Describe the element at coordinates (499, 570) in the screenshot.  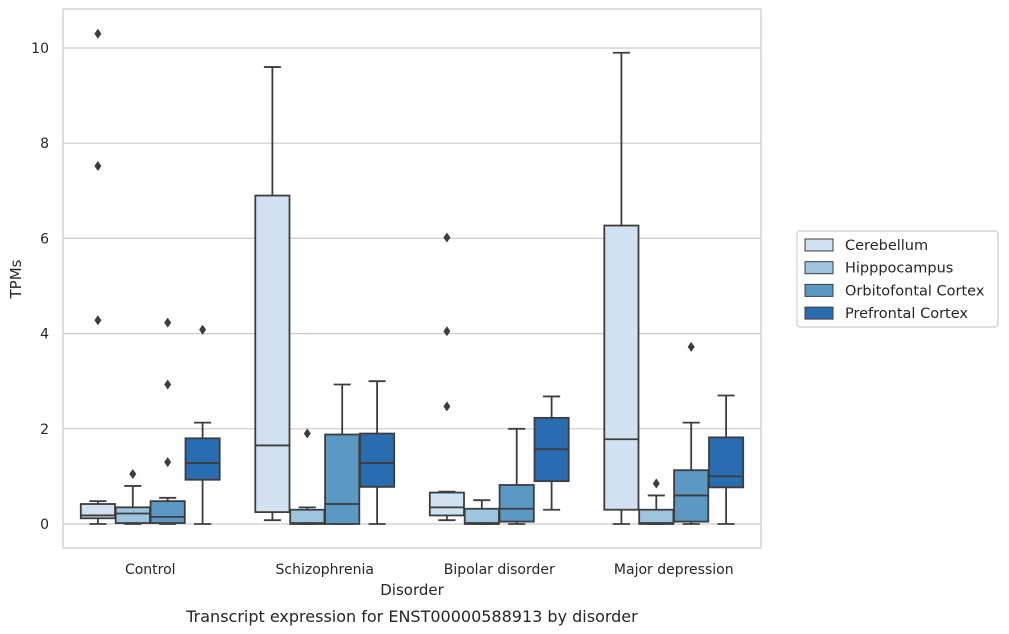
I see `x-tick-label-3: Bipolar disorder` at that location.